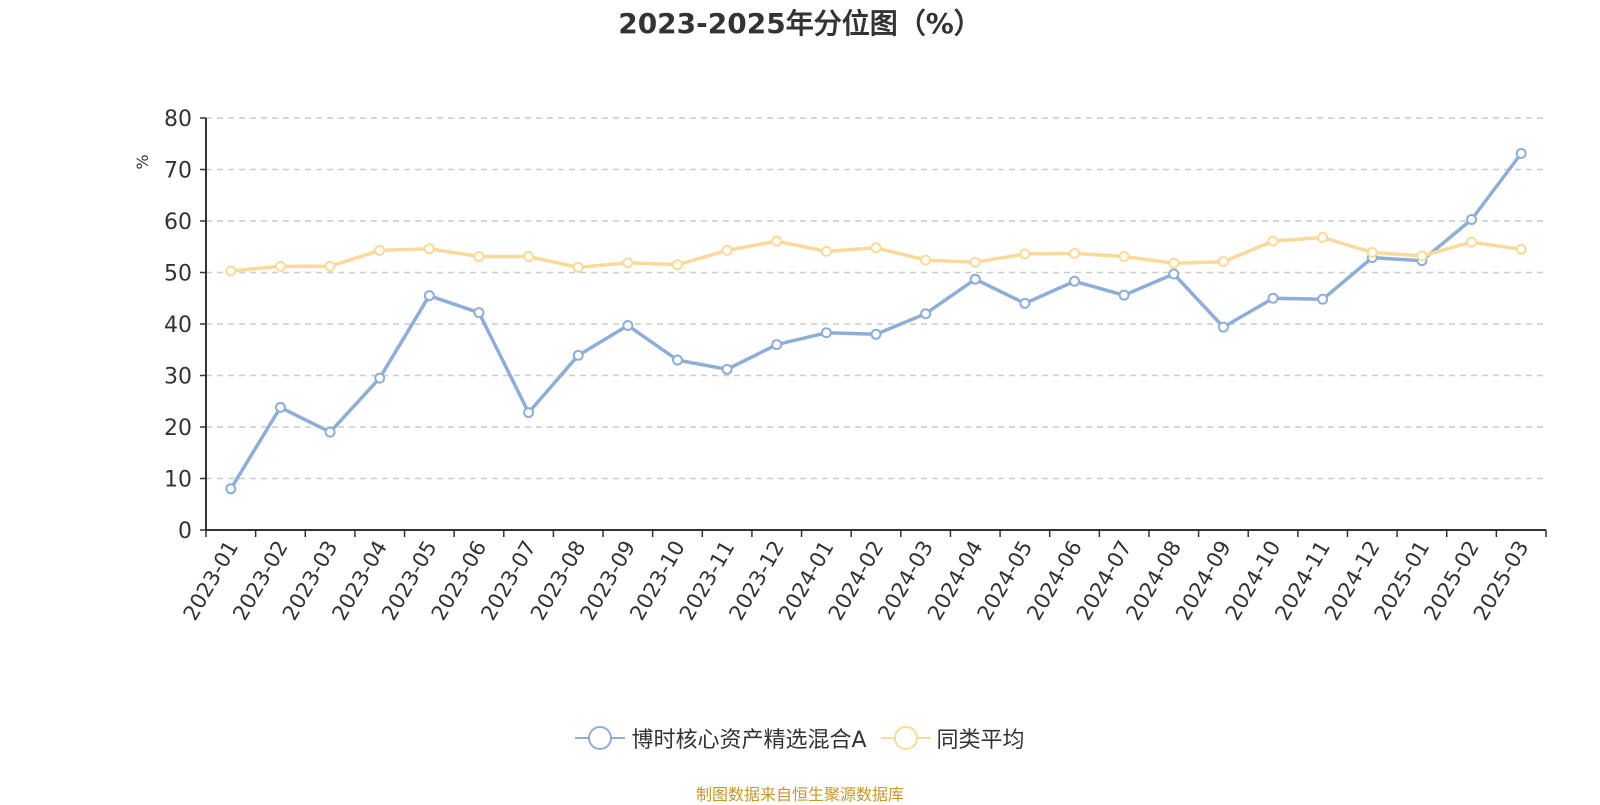 The image size is (1600, 805). What do you see at coordinates (178, 480) in the screenshot?
I see `y-tick-label: 10` at bounding box center [178, 480].